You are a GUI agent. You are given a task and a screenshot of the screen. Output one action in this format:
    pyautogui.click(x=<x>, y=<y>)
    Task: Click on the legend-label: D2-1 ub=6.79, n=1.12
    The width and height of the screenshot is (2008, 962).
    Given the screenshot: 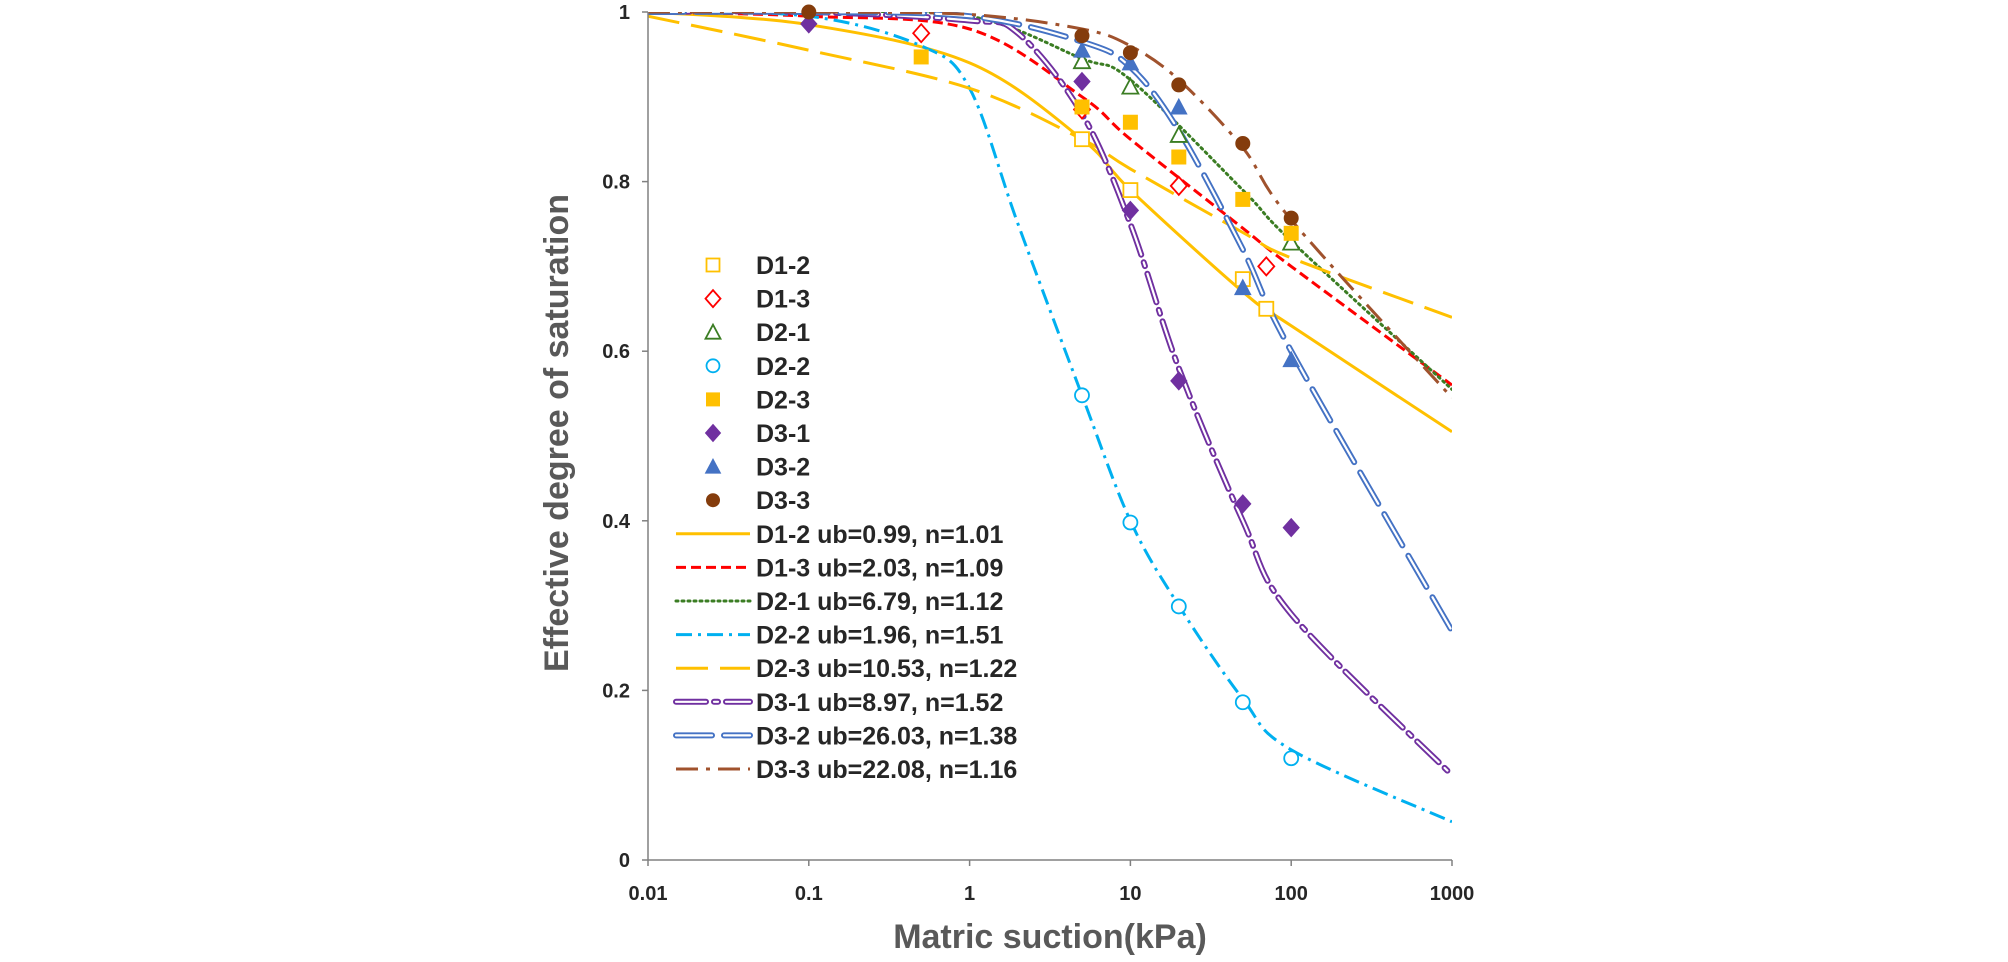 What is the action you would take?
    pyautogui.click(x=879, y=602)
    